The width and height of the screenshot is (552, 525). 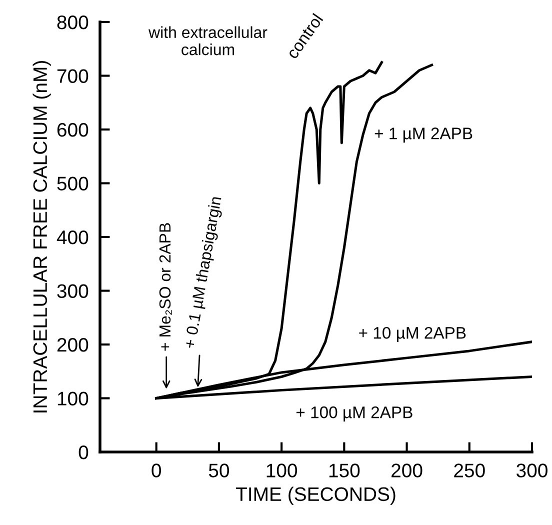 What do you see at coordinates (83, 452) in the screenshot?
I see `y-tick-label: 0` at bounding box center [83, 452].